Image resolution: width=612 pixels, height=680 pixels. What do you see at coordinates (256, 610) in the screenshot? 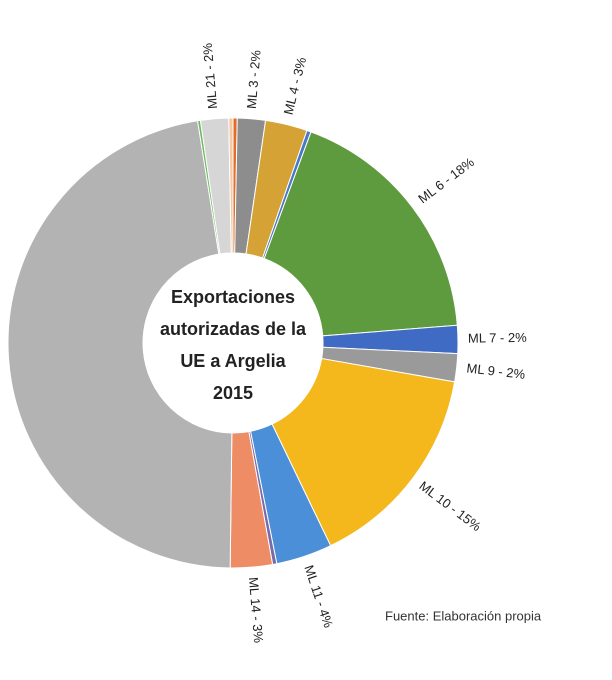
I see `slice-label: ML 14 - 3%` at bounding box center [256, 610].